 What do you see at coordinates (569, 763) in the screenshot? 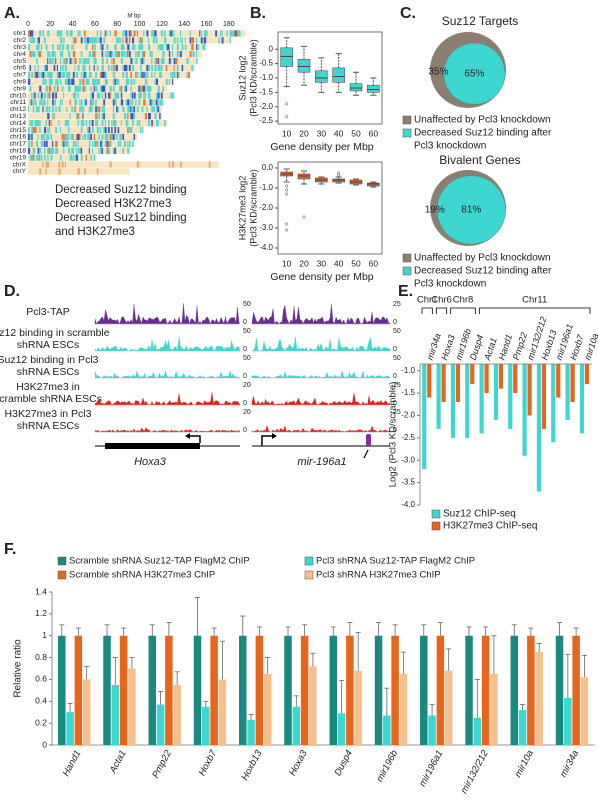
I see `x-tick-label: mir34a` at bounding box center [569, 763].